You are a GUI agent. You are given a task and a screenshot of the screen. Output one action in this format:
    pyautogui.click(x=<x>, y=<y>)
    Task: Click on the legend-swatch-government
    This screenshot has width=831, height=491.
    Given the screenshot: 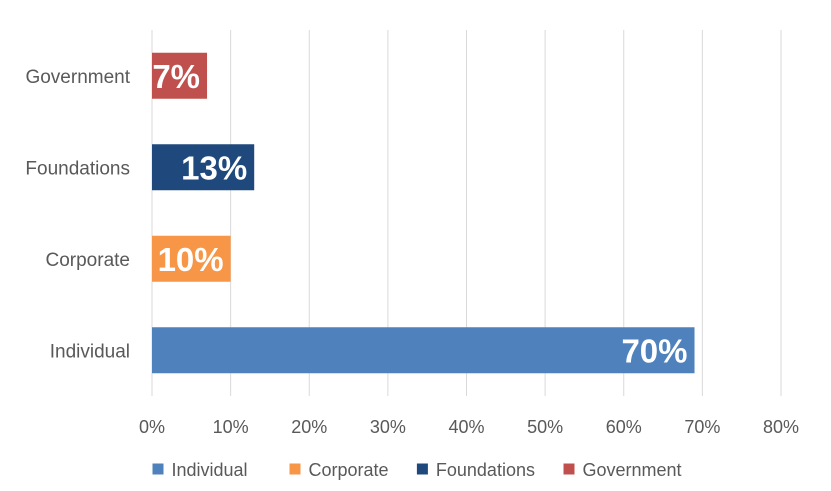 What is the action you would take?
    pyautogui.click(x=569, y=469)
    